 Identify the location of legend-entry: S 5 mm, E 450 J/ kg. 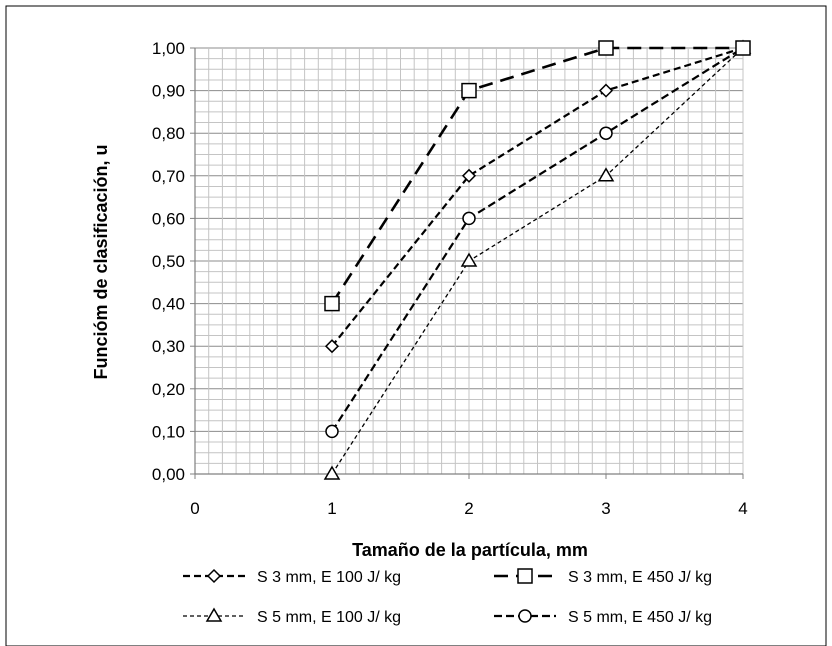
(603, 617).